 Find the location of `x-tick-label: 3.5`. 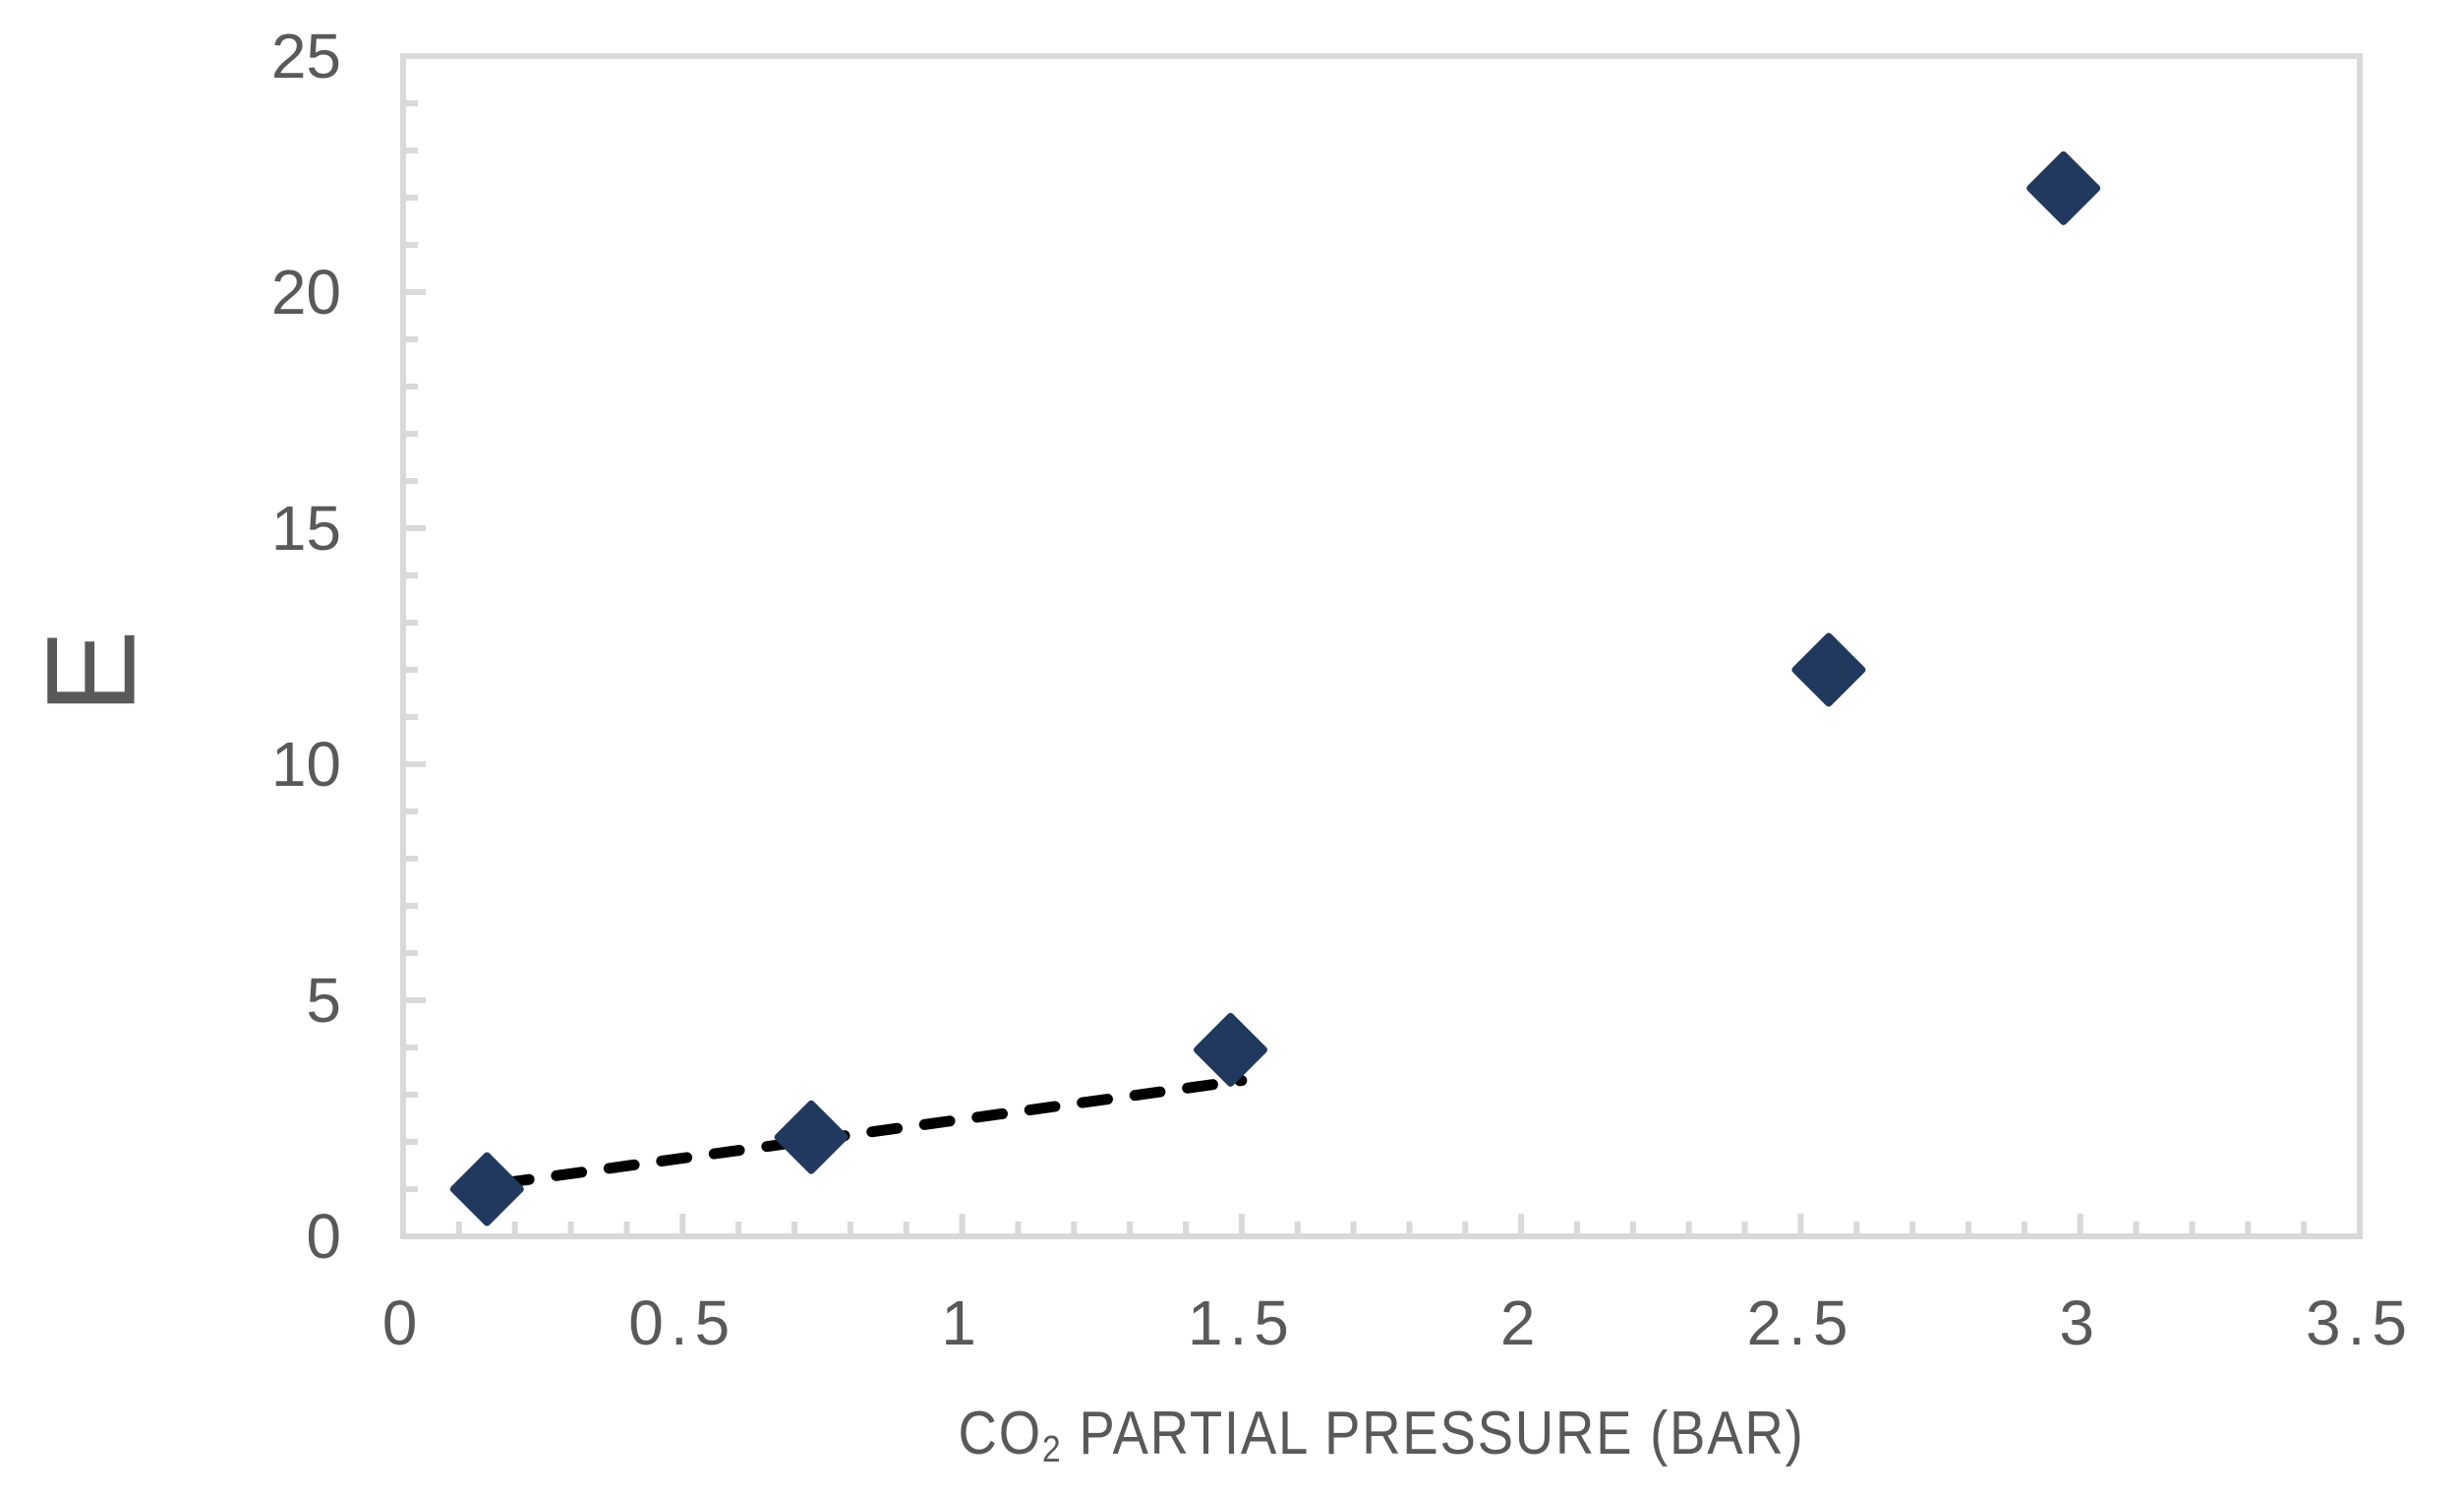

x-tick-label: 3.5 is located at coordinates (2360, 1322).